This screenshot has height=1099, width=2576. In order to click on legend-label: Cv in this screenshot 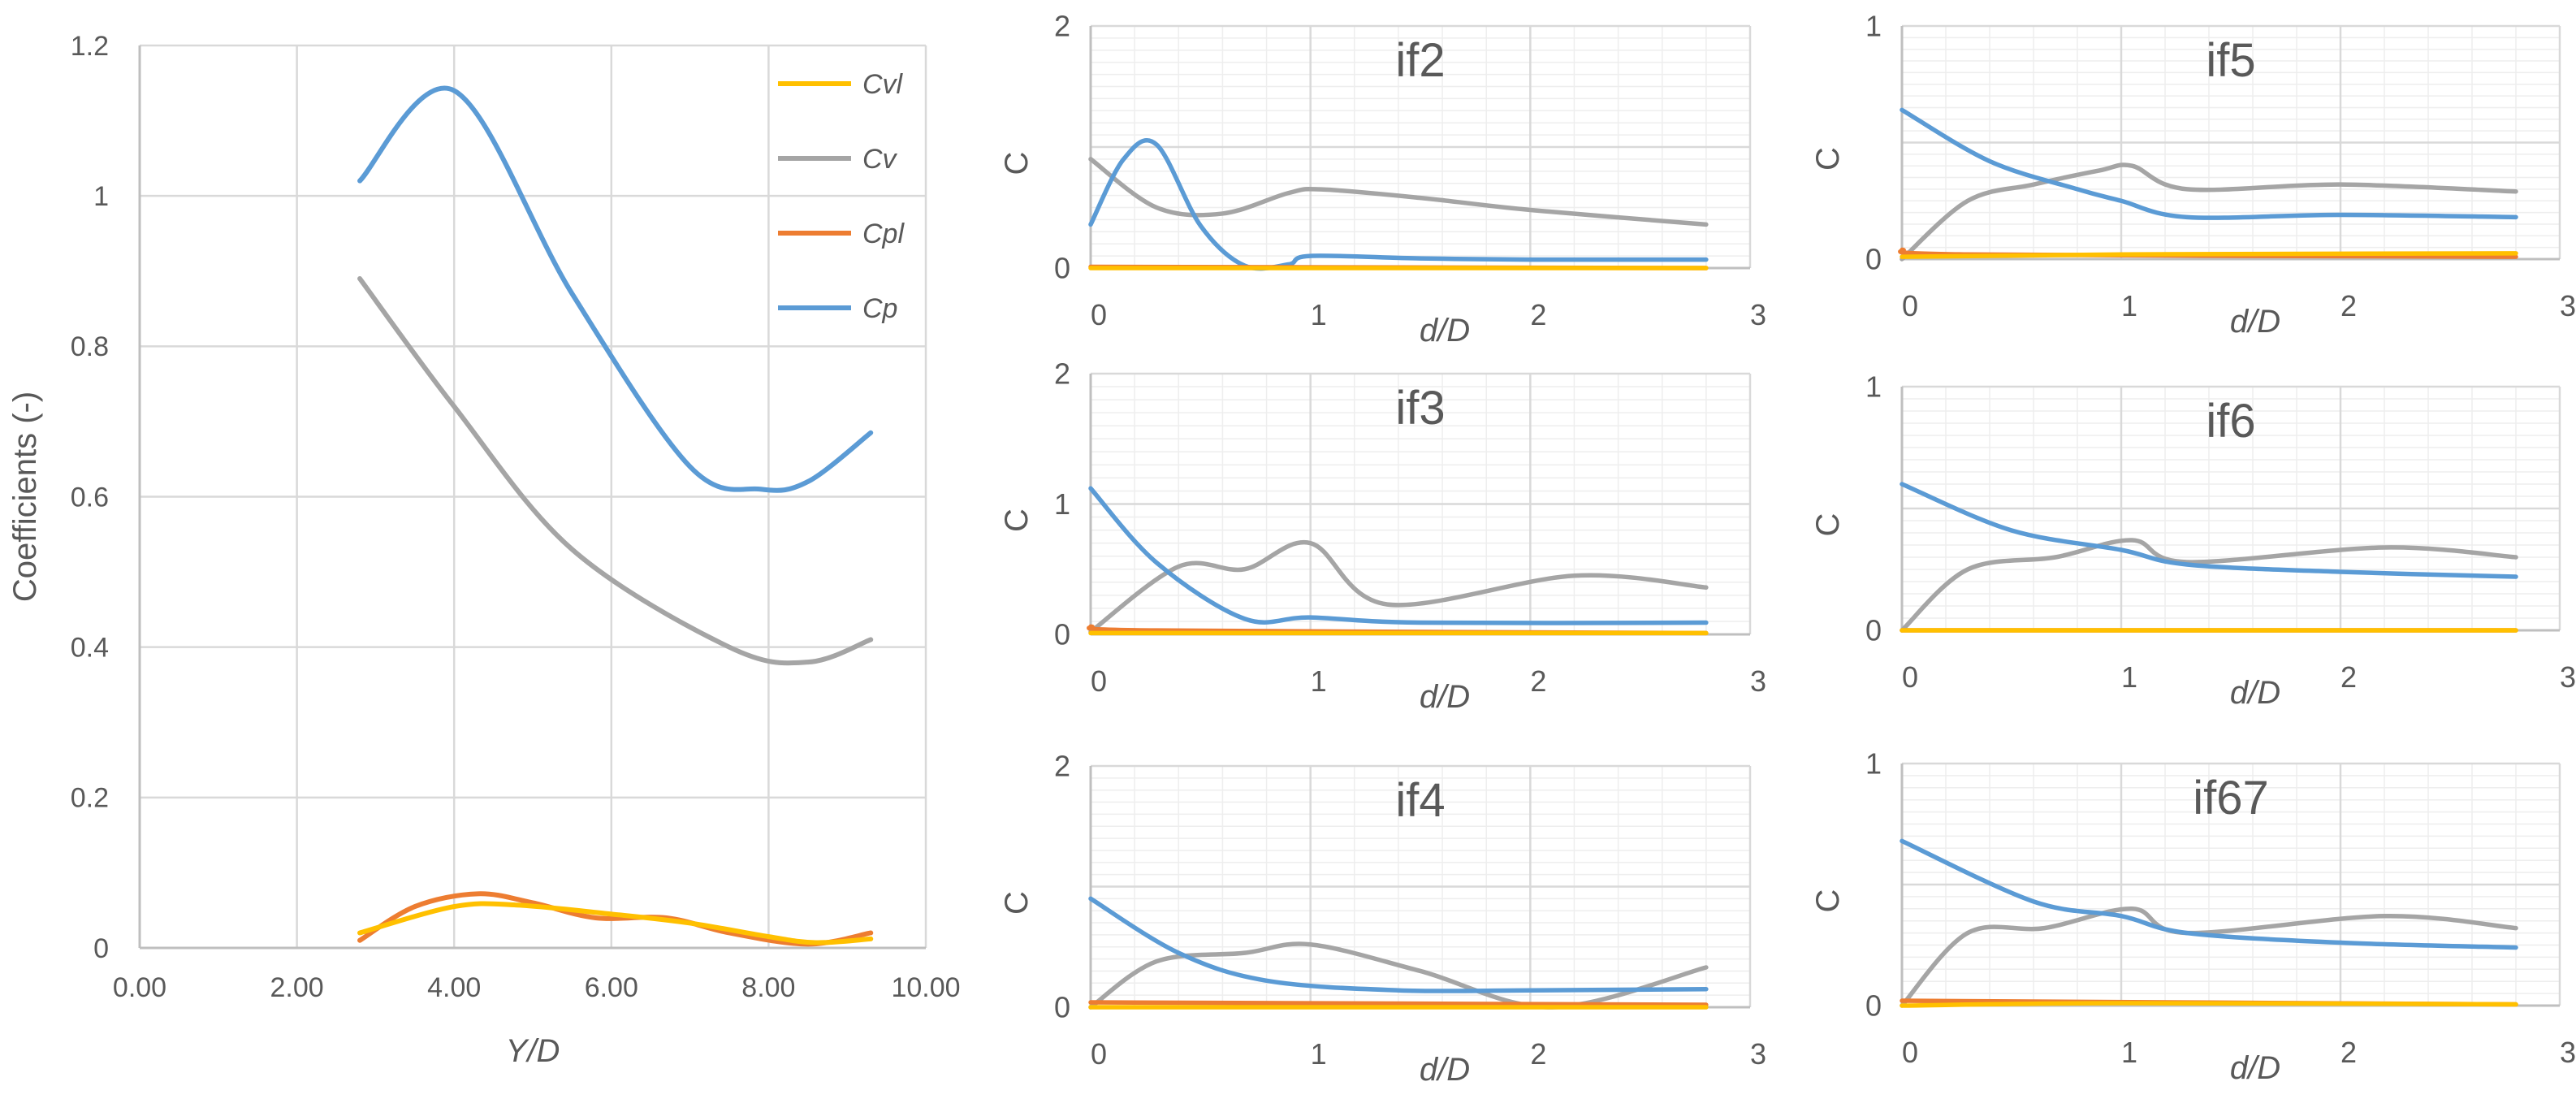, I will do `click(880, 159)`.